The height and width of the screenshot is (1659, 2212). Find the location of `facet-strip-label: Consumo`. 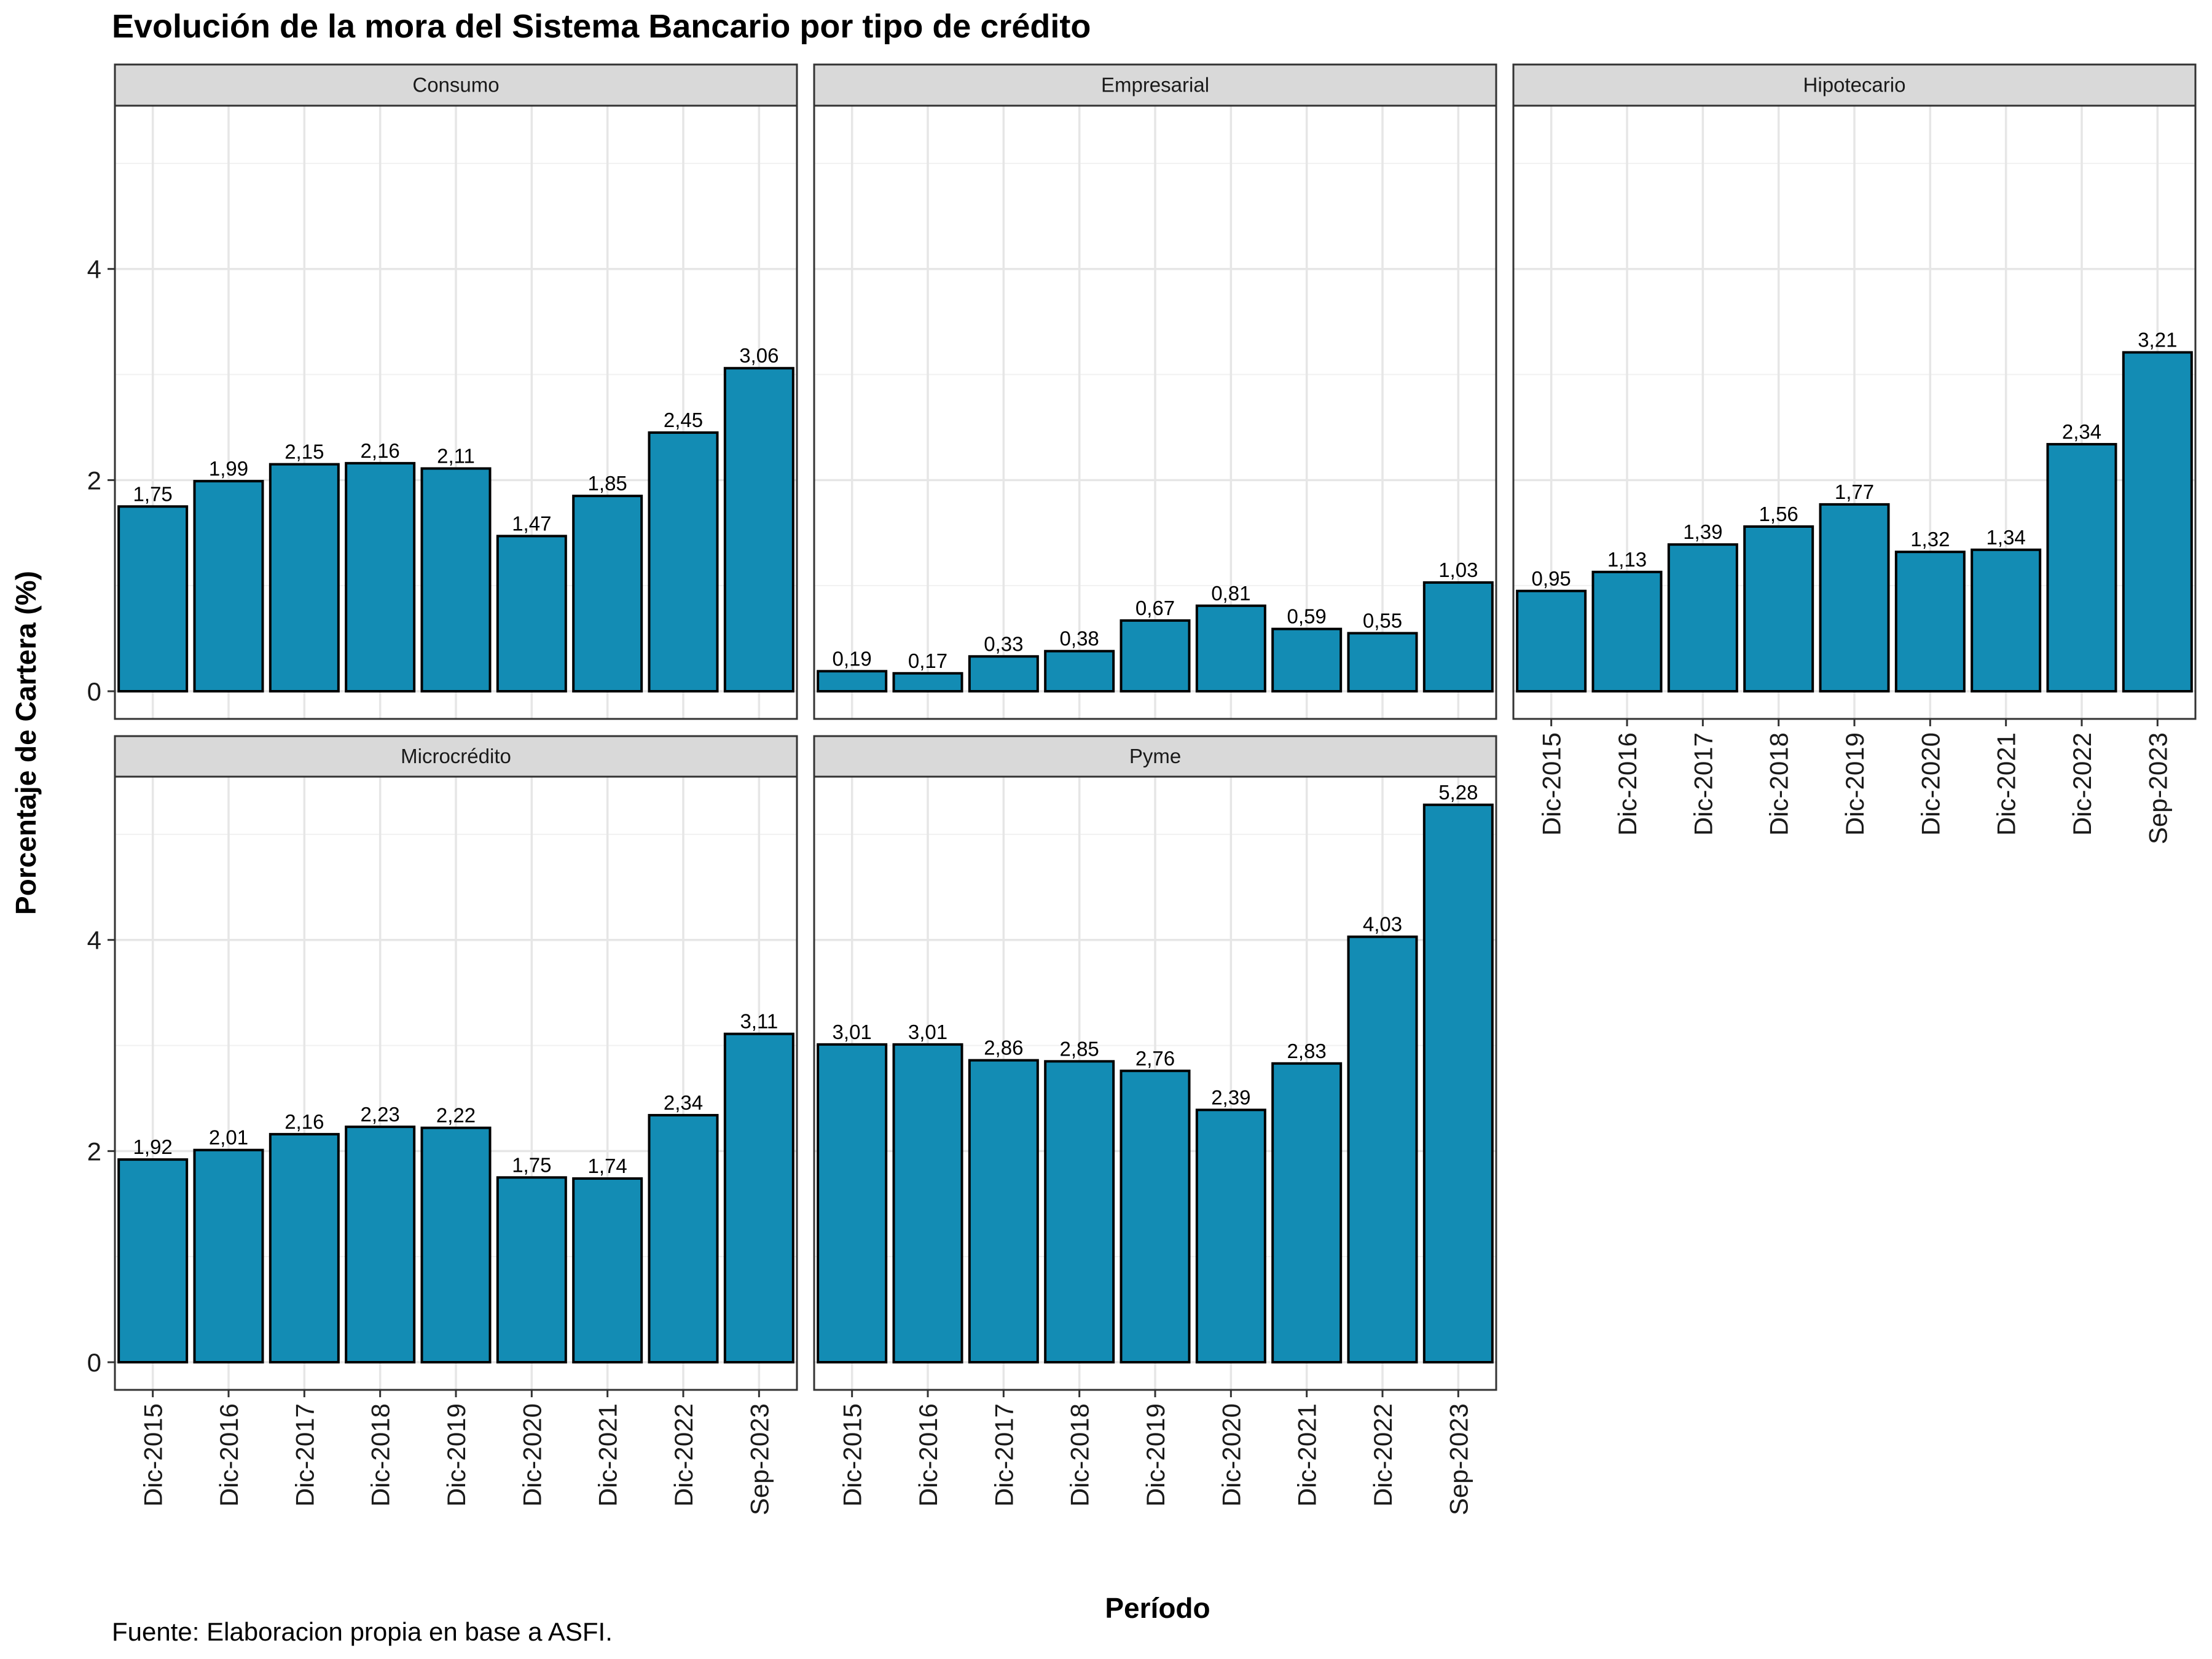

facet-strip-label: Consumo is located at coordinates (455, 85).